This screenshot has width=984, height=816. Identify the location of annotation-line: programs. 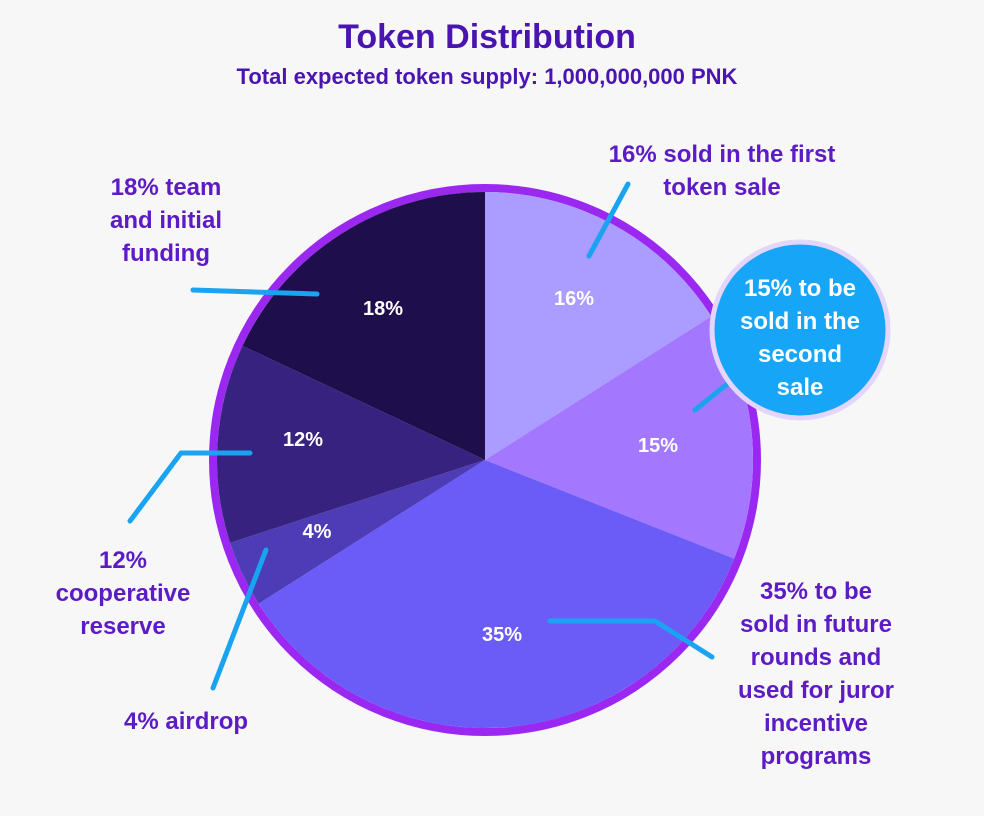
(816, 756).